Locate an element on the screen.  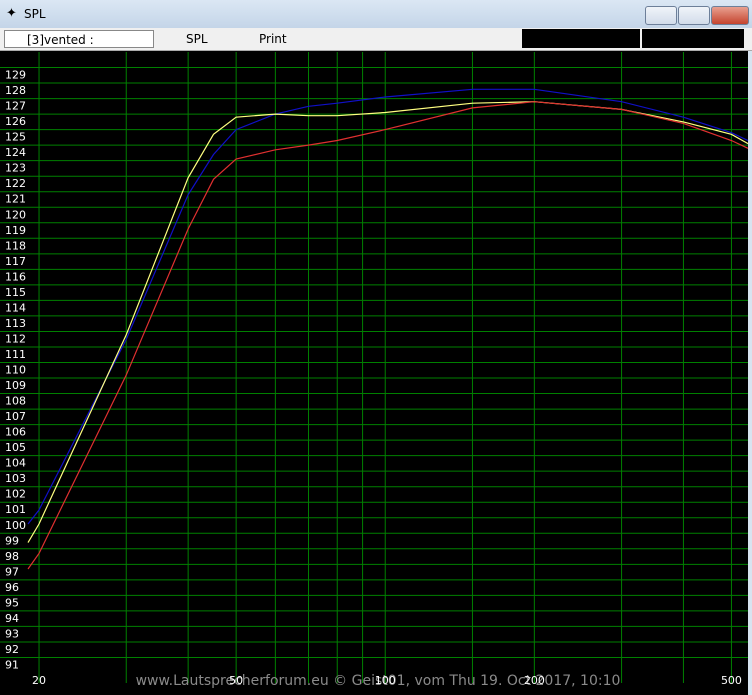
x-tick-label: 100 is located at coordinates (385, 680).